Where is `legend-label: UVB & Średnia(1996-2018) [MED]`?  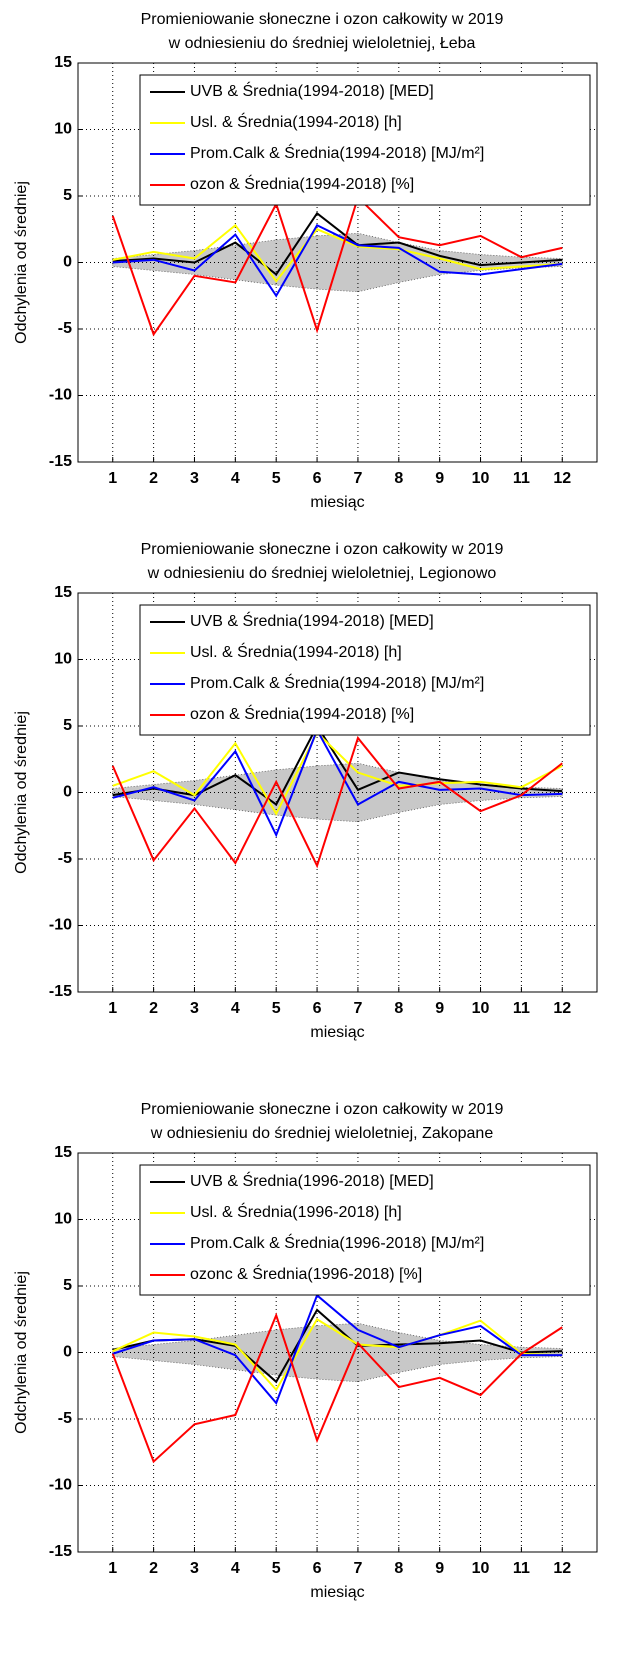
legend-label: UVB & Średnia(1996-2018) [MED] is located at coordinates (312, 1180).